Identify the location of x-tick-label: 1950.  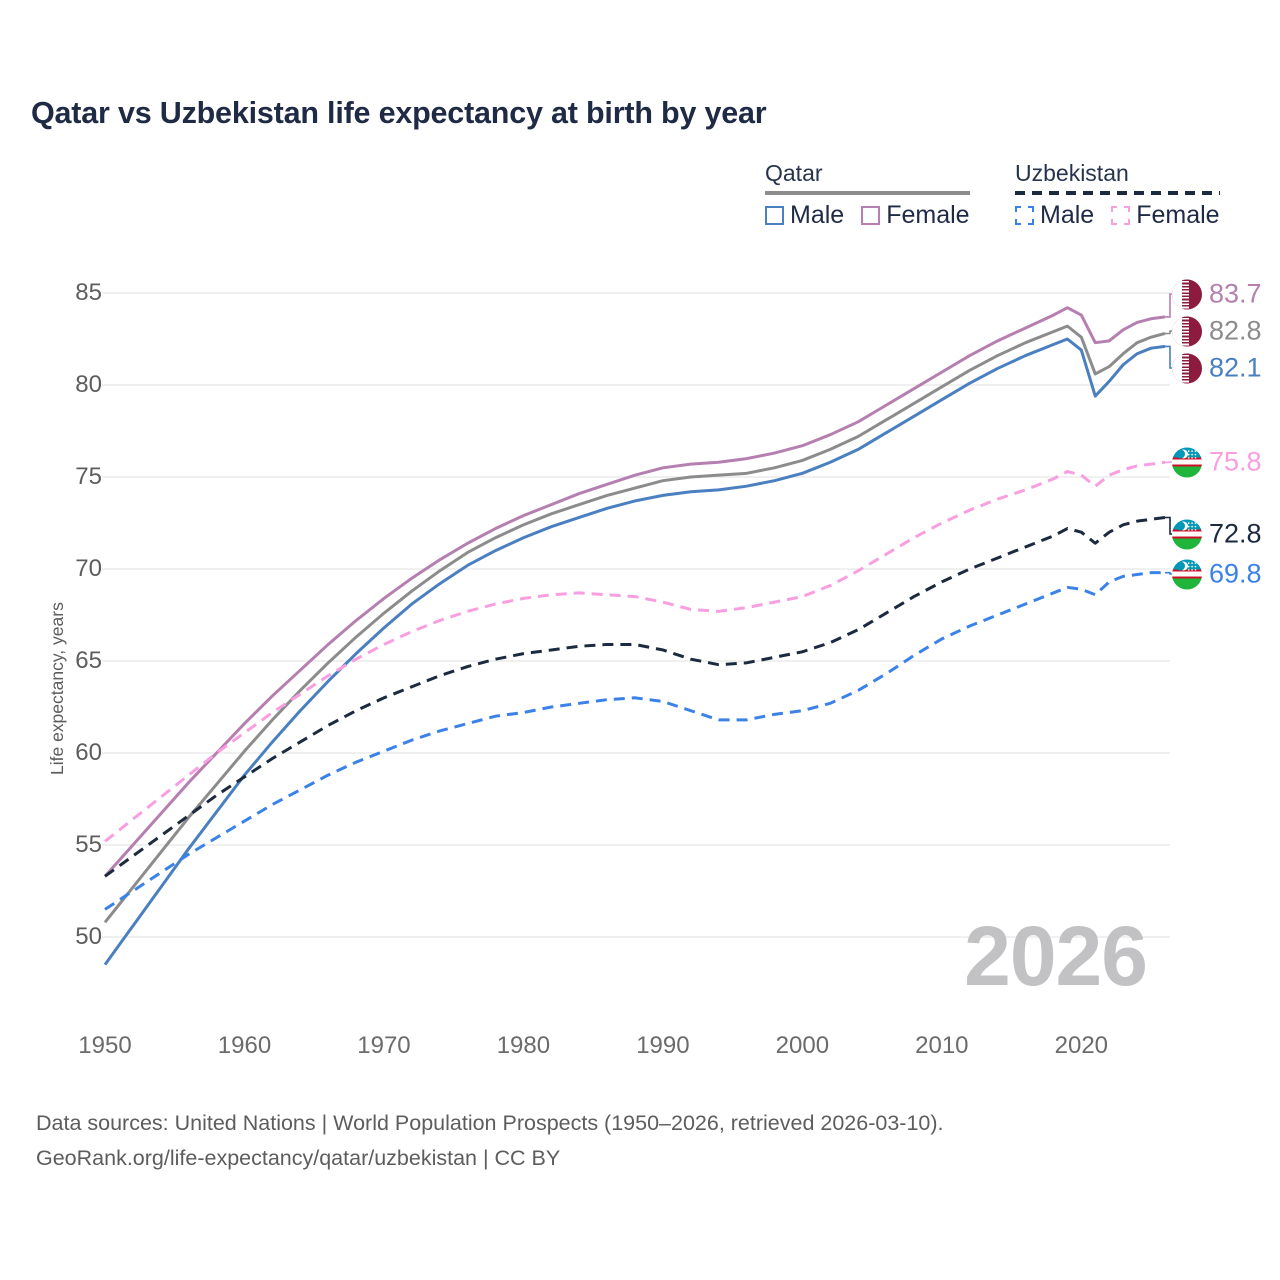
(105, 1045).